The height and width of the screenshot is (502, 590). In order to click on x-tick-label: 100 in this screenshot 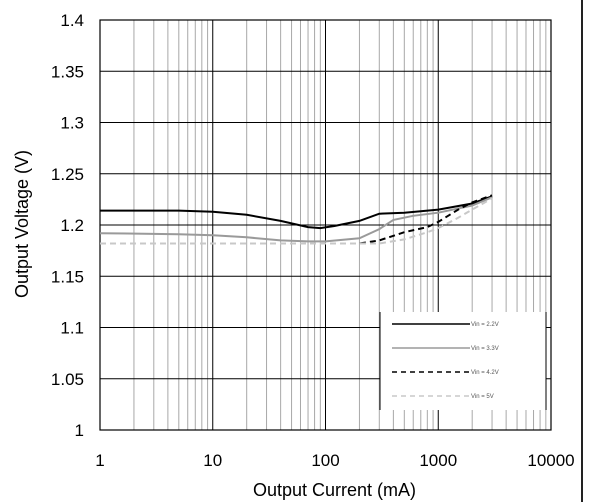, I will do `click(325, 460)`.